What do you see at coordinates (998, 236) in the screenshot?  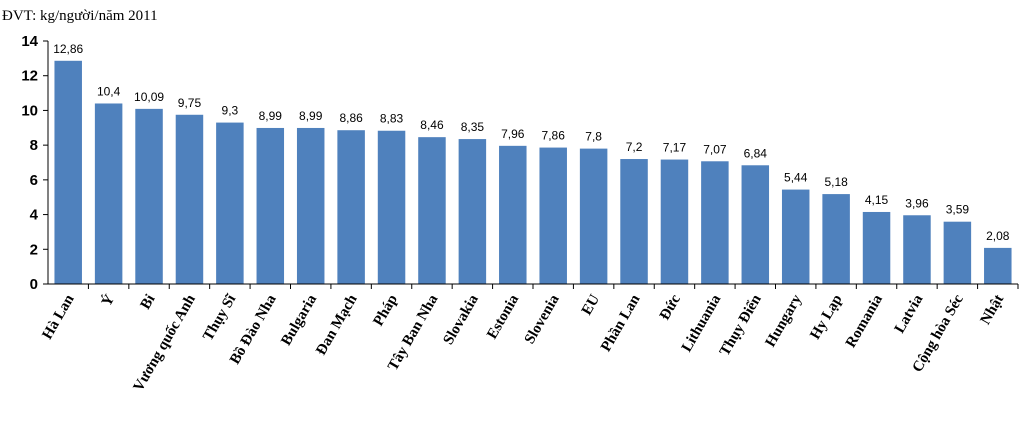 I see `data-label: 2,08` at bounding box center [998, 236].